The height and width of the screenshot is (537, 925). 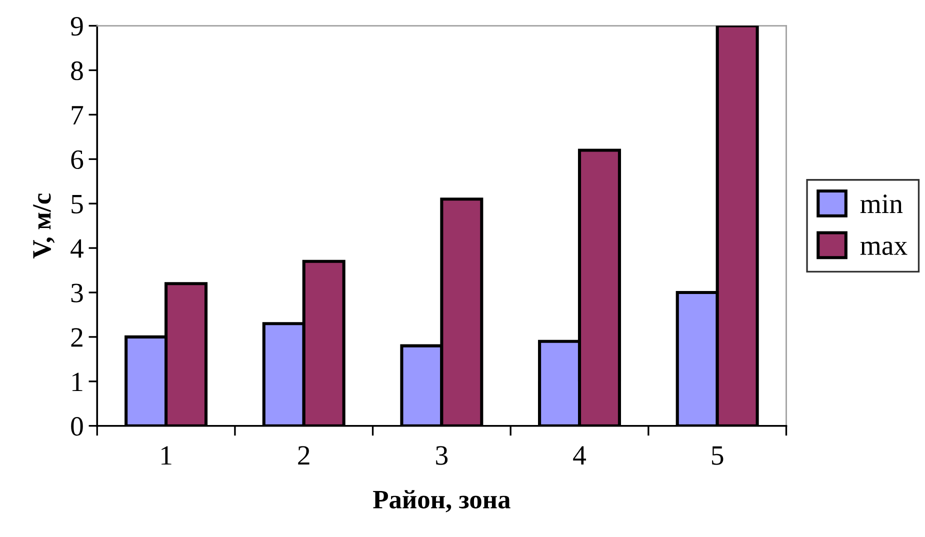 What do you see at coordinates (77, 382) in the screenshot?
I see `y-tick-label: 1` at bounding box center [77, 382].